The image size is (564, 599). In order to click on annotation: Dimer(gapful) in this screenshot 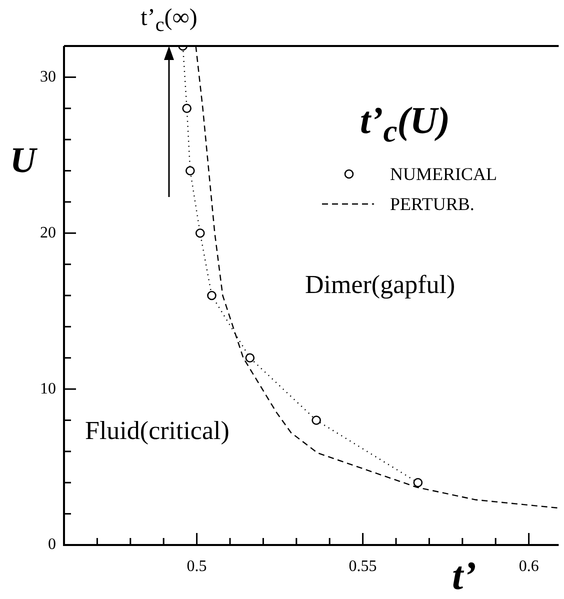, I will do `click(380, 284)`.